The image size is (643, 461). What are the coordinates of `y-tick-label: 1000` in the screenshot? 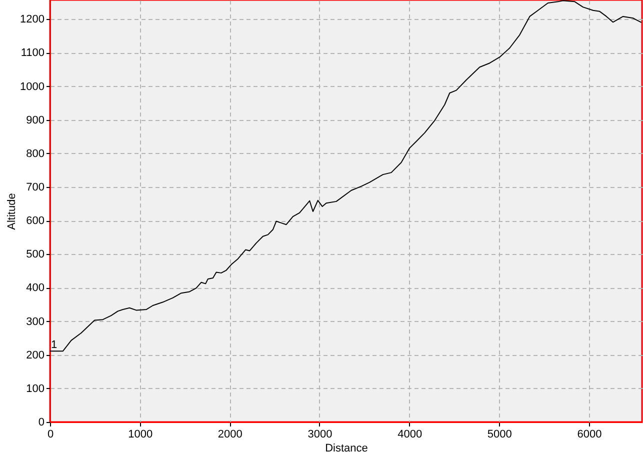 It's located at (32, 86).